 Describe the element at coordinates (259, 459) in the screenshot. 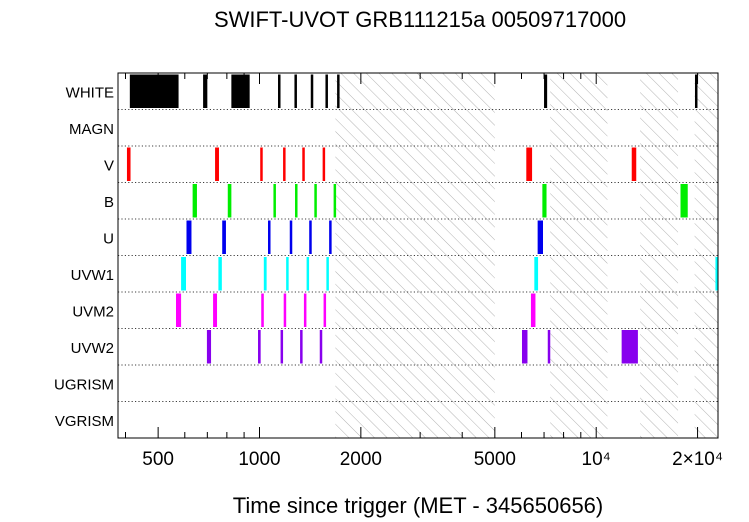

I see `x-tick-label: 1000` at that location.